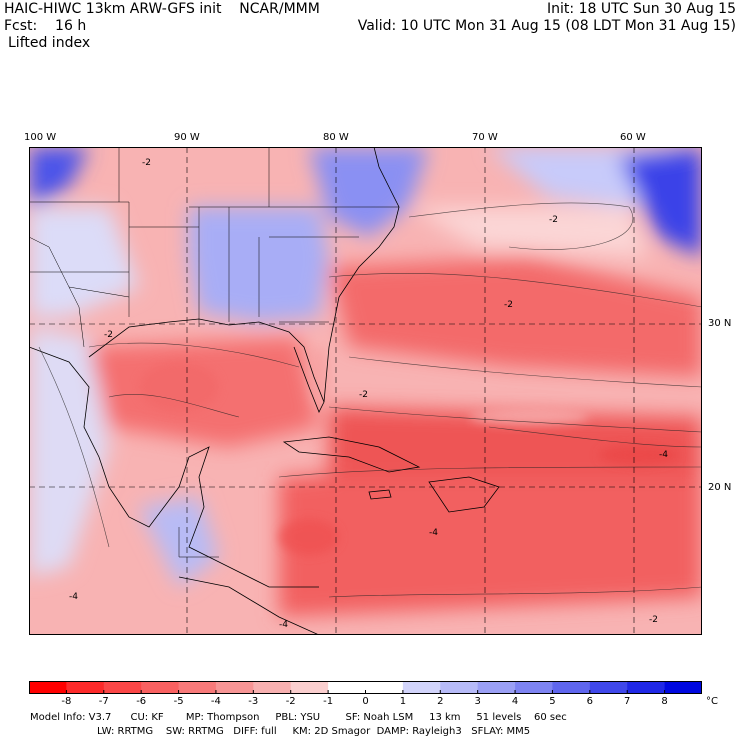 This screenshot has height=740, width=740. I want to click on coastline-atlantic, so click(361, 275).